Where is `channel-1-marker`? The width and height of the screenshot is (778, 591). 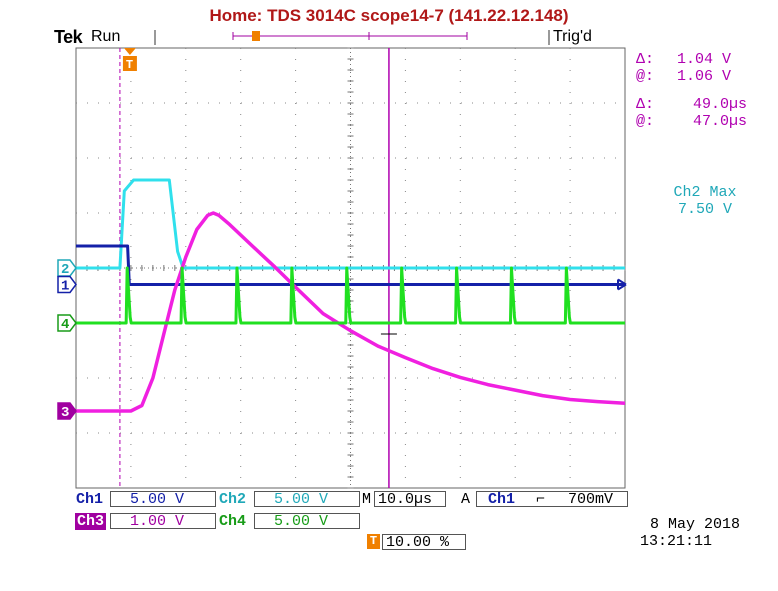
channel-1-marker is located at coordinates (67, 284).